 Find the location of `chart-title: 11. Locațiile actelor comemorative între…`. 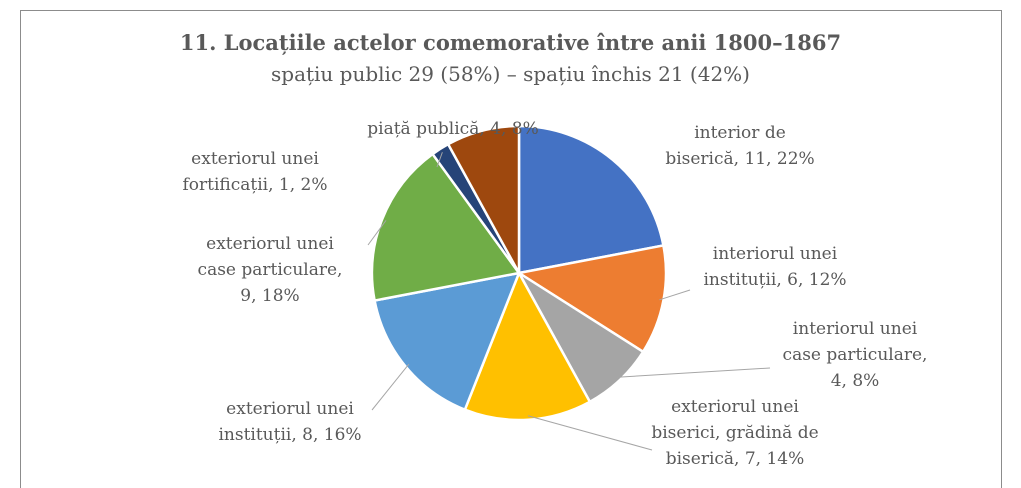

chart-title: 11. Locațiile actelor comemorative între… is located at coordinates (510, 42).